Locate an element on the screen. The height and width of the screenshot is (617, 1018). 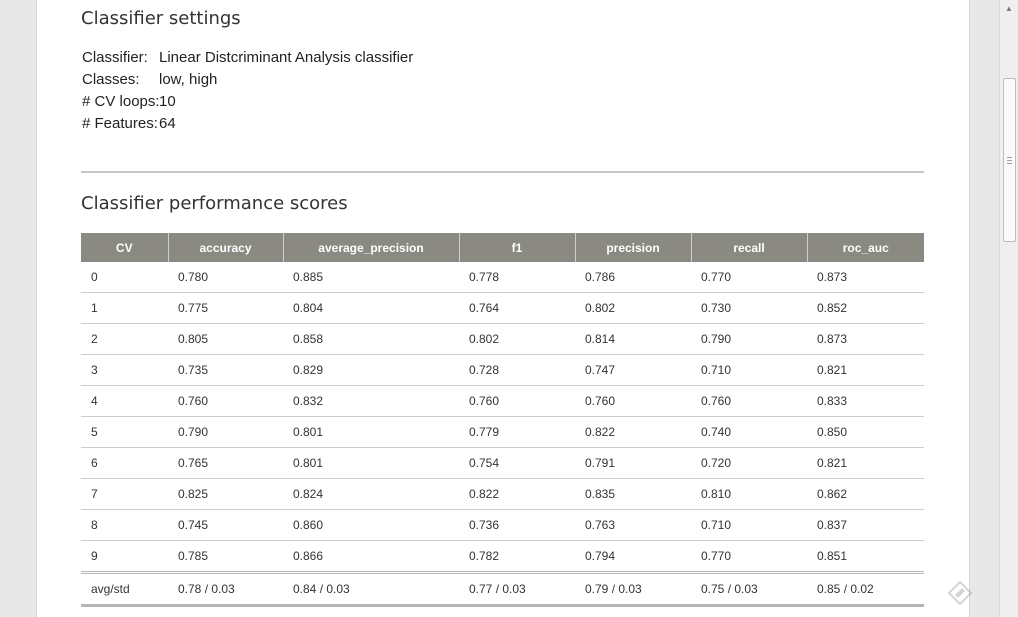
table-cell: 0.829 is located at coordinates (371, 370).